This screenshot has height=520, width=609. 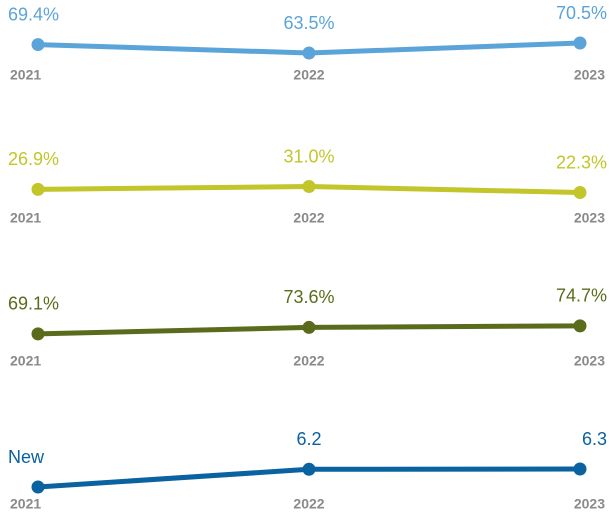 What do you see at coordinates (581, 13) in the screenshot?
I see `value-label: 70.5%` at bounding box center [581, 13].